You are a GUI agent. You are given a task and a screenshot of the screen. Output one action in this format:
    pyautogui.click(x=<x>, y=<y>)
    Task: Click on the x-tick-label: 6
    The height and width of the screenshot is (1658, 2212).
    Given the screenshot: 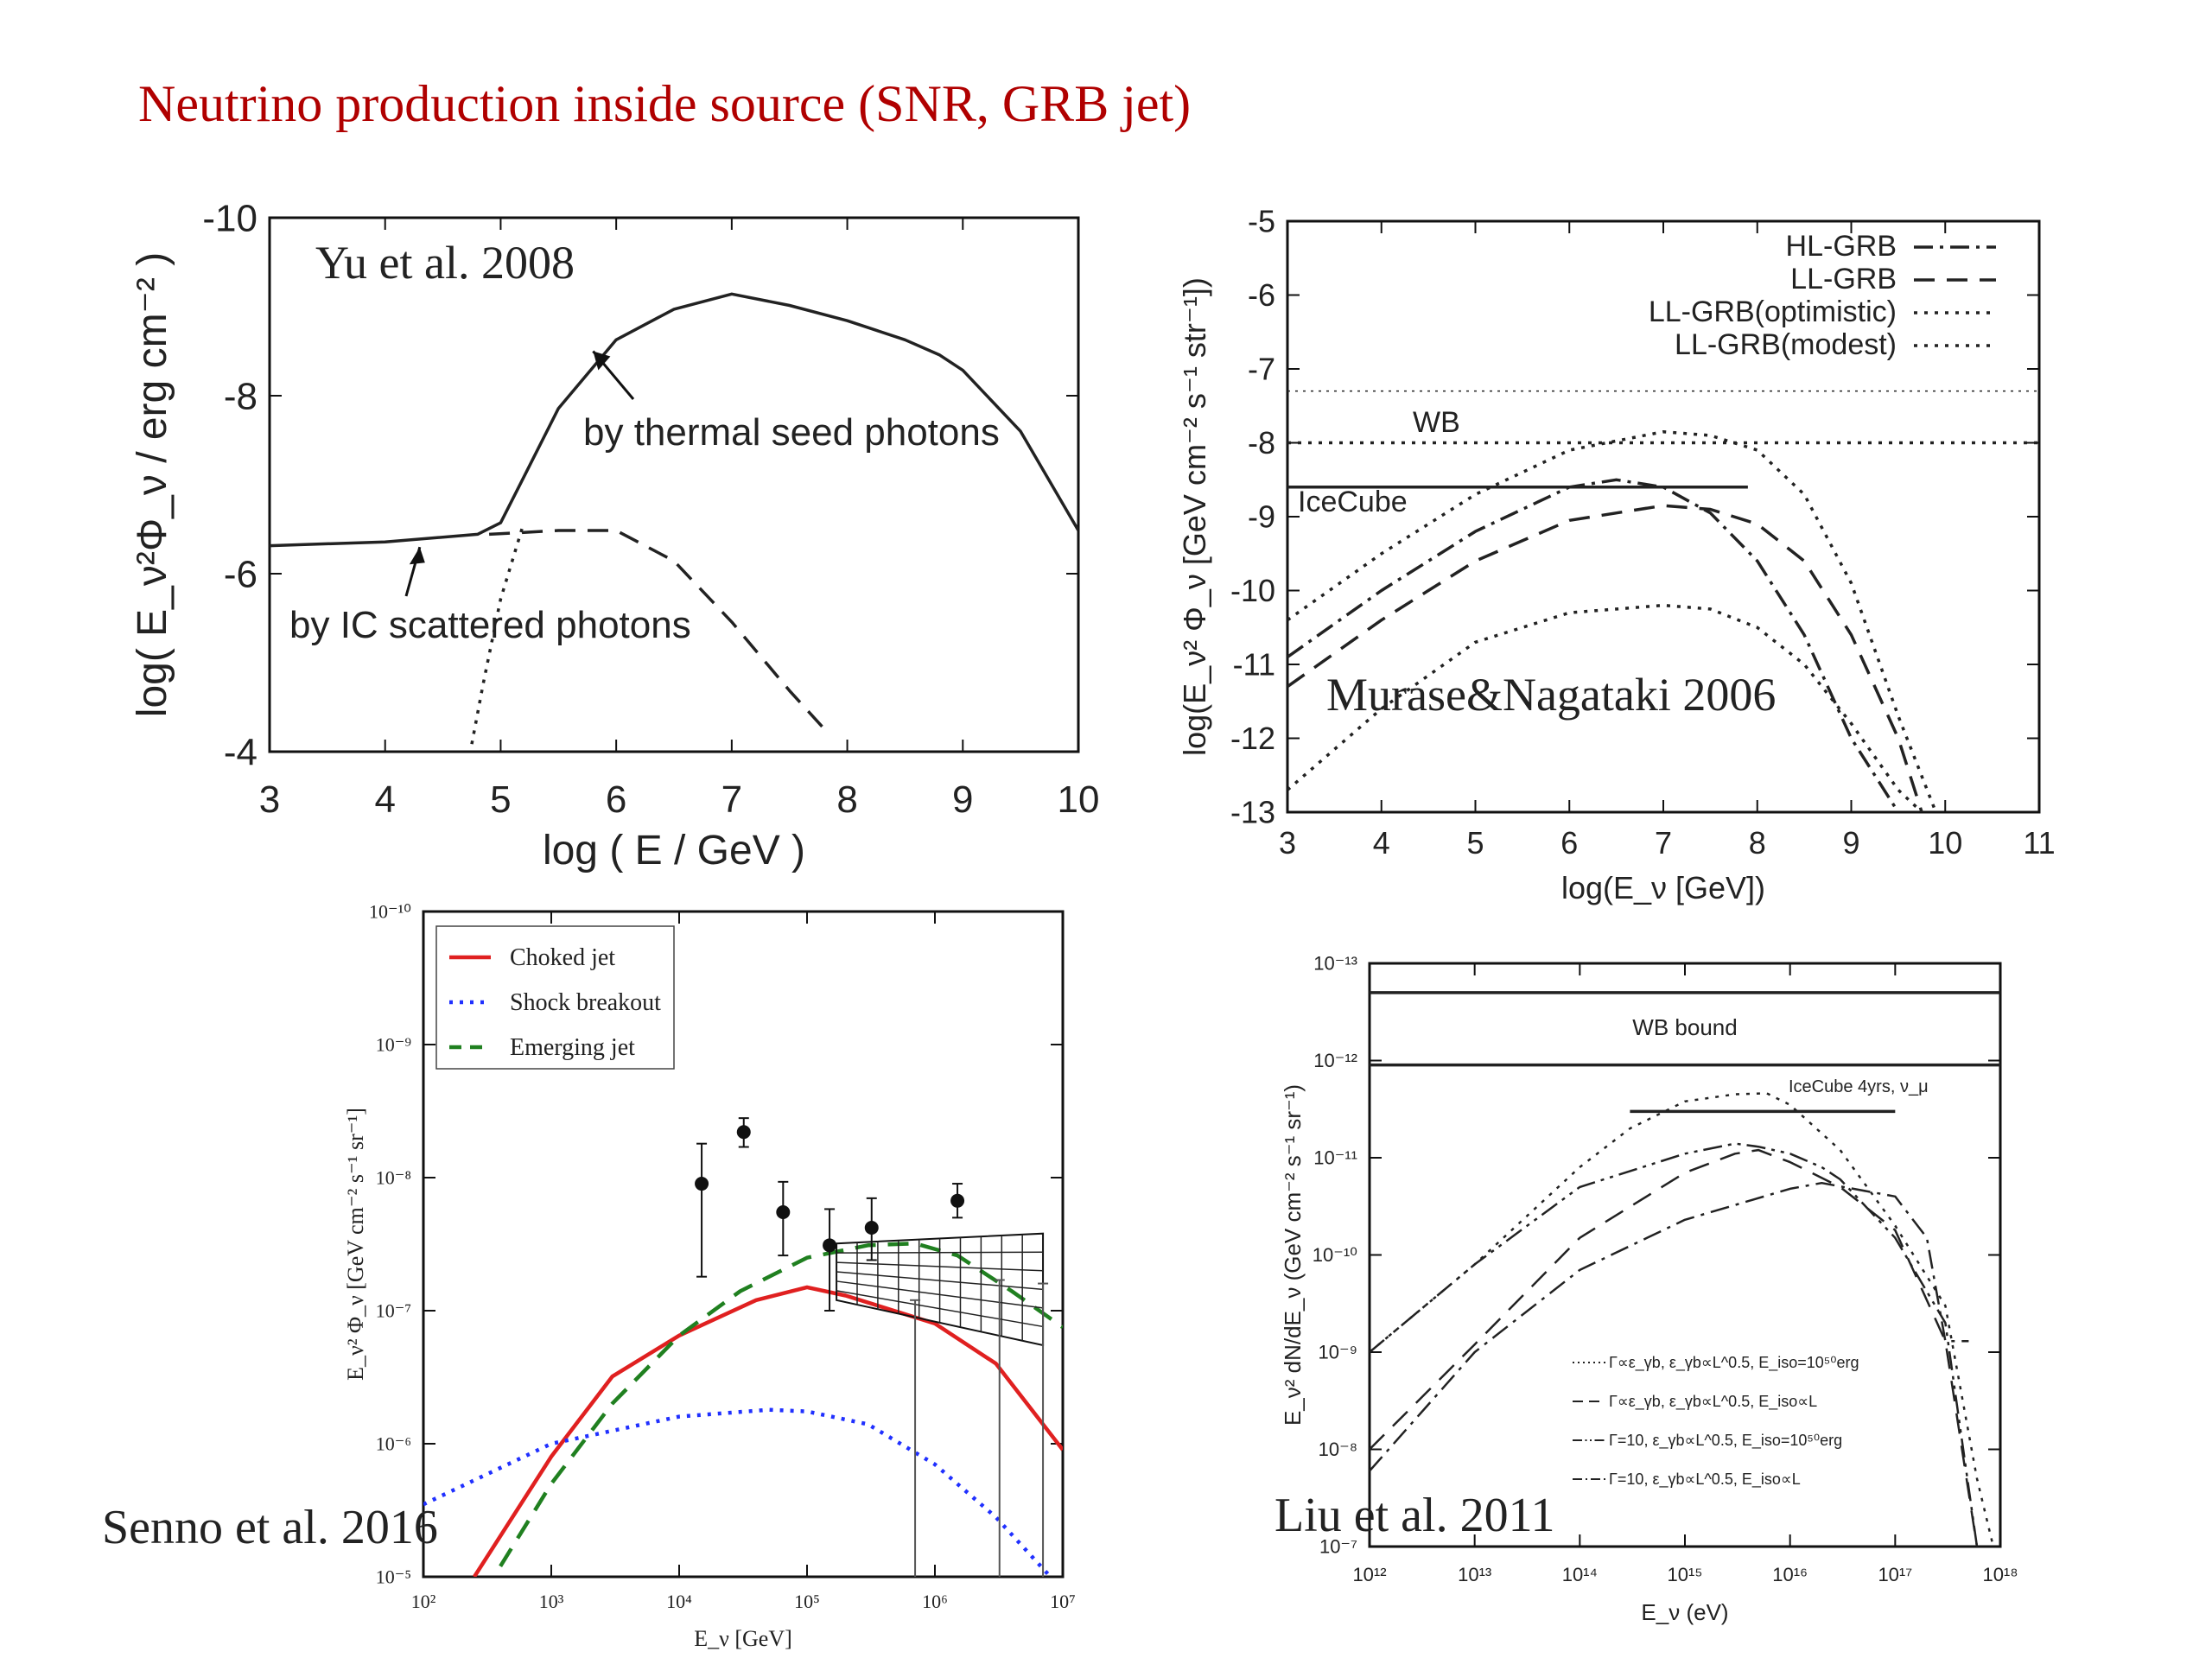 What is the action you would take?
    pyautogui.click(x=1569, y=843)
    